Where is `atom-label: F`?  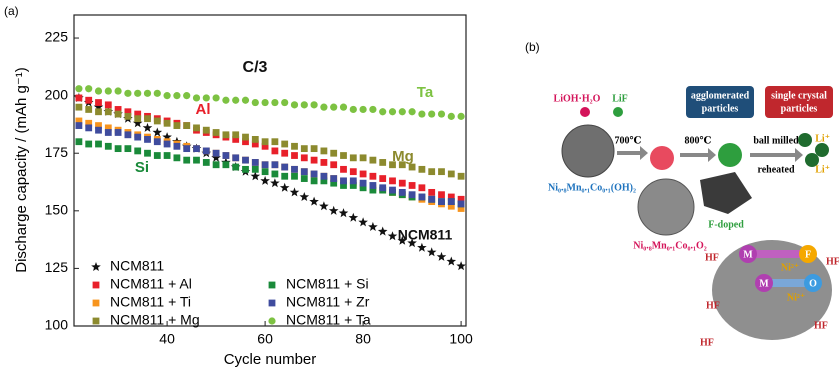 atom-label: F is located at coordinates (808, 254).